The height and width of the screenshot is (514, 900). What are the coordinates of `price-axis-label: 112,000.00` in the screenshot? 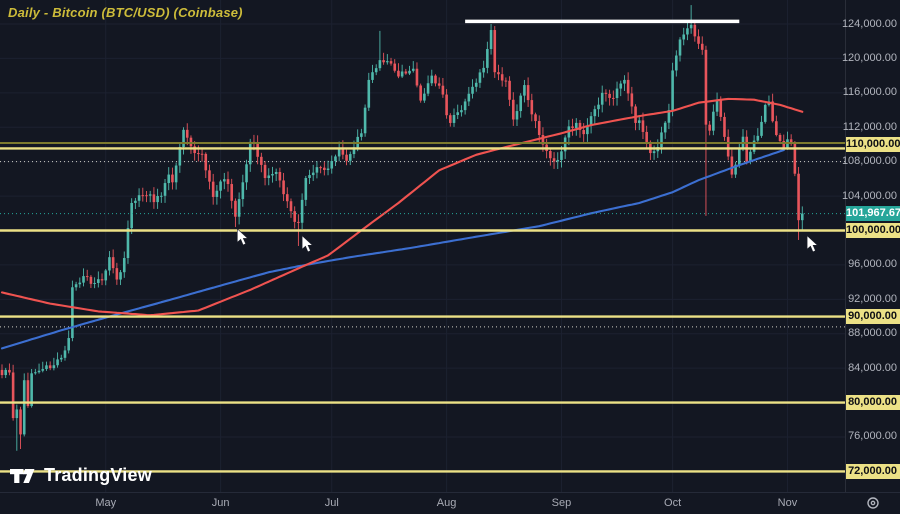 It's located at (869, 126).